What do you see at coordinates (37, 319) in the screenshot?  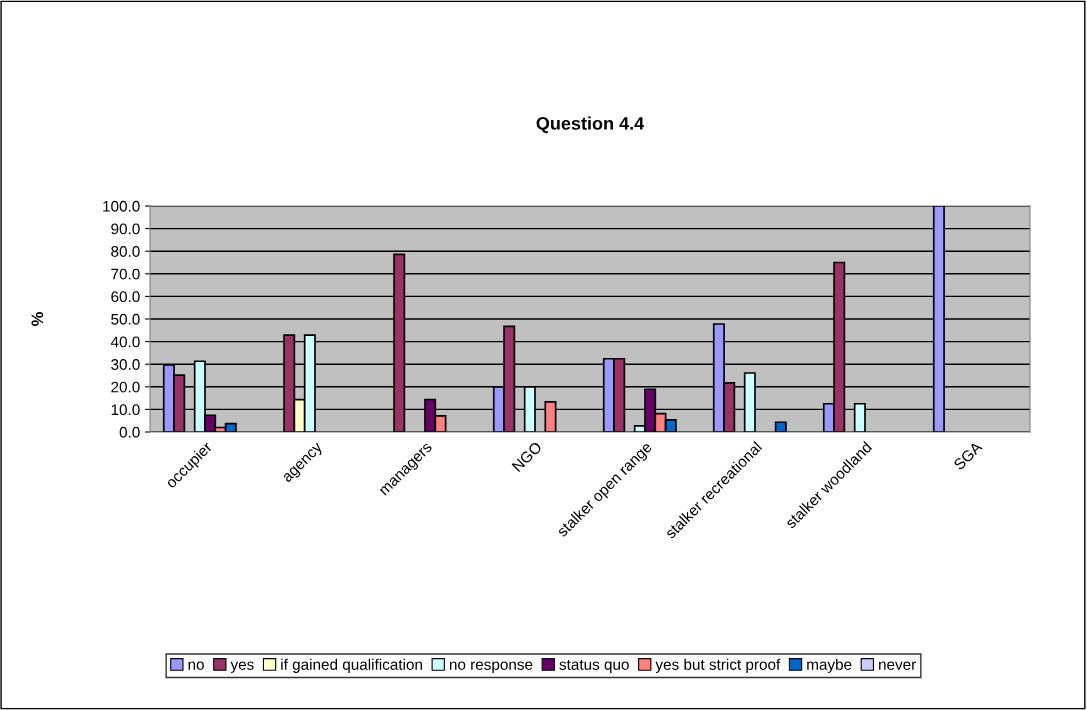 I see `y-axis-title: %` at bounding box center [37, 319].